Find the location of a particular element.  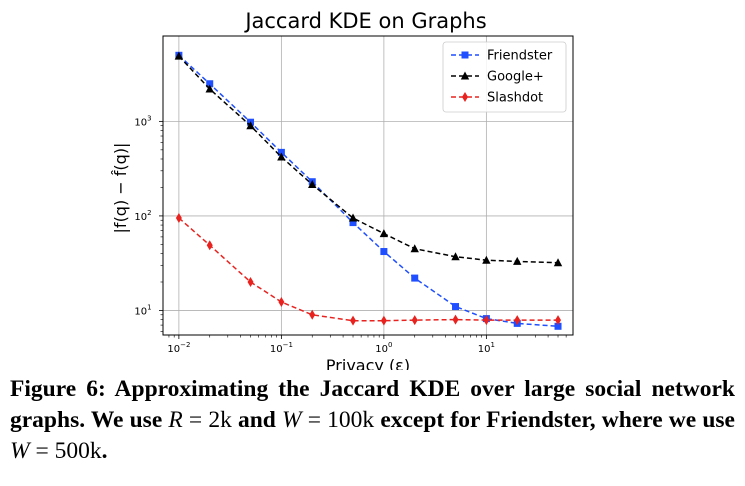

y-tick-label: 10¹ is located at coordinates (142, 310).